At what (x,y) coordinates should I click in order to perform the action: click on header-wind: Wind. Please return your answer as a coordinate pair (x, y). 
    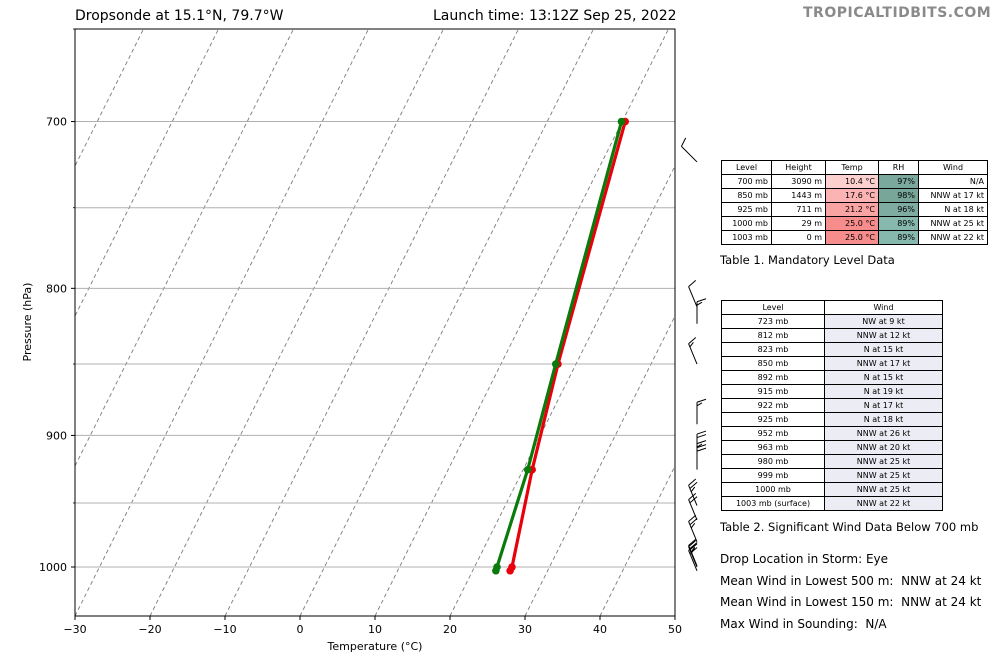
    Looking at the image, I should click on (883, 307).